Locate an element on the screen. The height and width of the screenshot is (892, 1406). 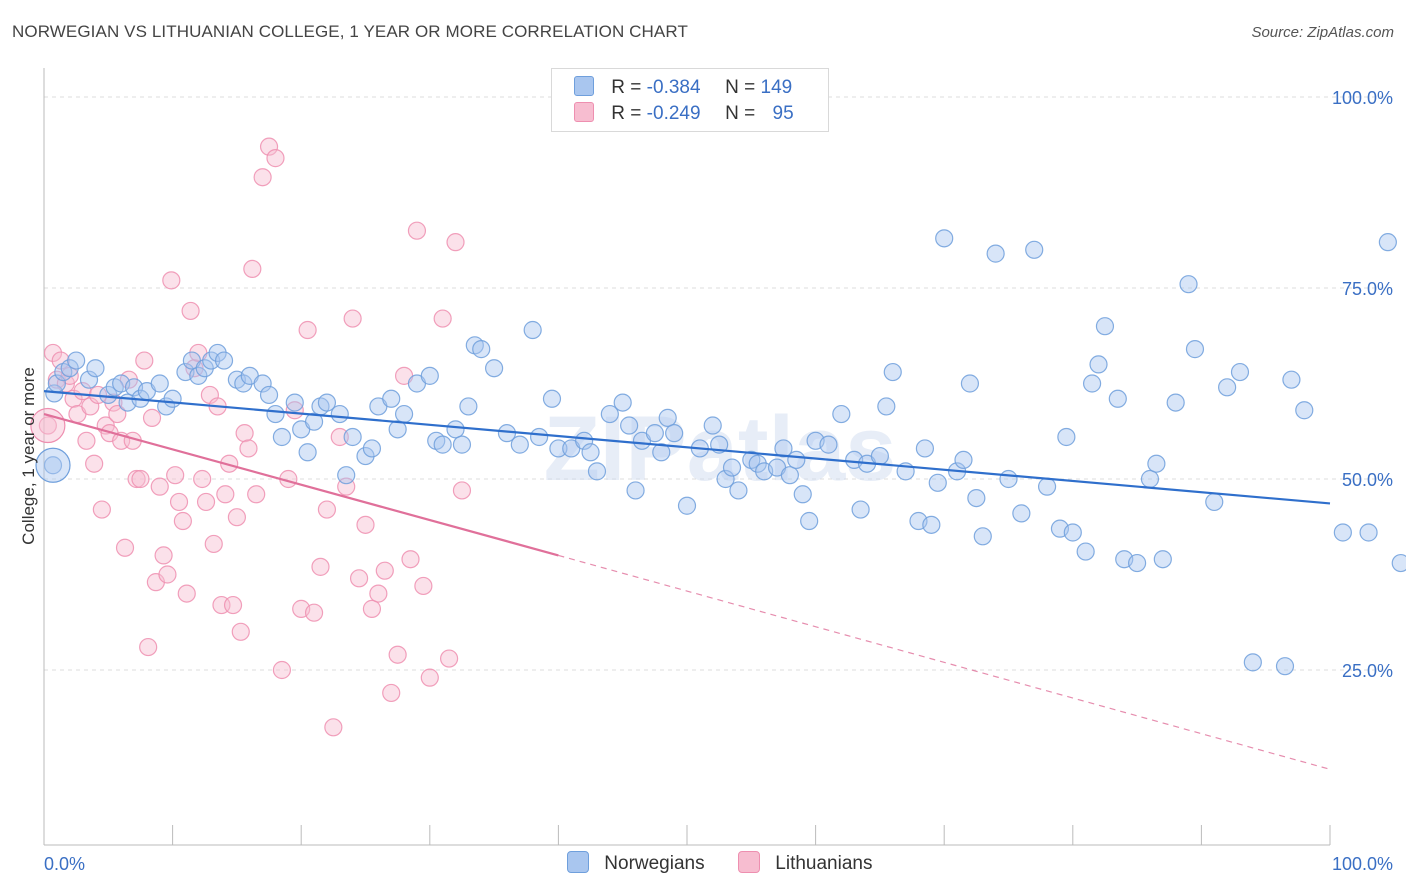
legend-r-label: R = is located at coordinates (626, 87).